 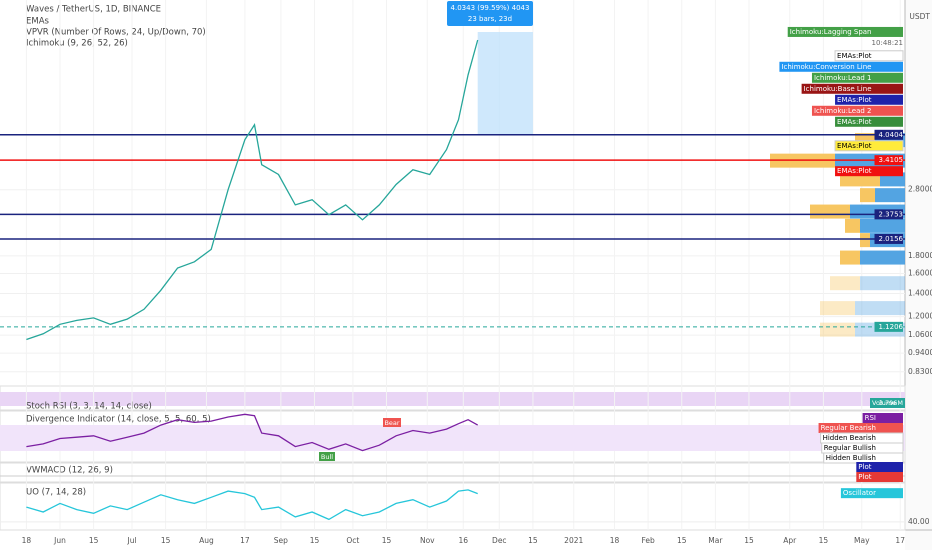 I want to click on rsi-band, so click(x=452, y=438).